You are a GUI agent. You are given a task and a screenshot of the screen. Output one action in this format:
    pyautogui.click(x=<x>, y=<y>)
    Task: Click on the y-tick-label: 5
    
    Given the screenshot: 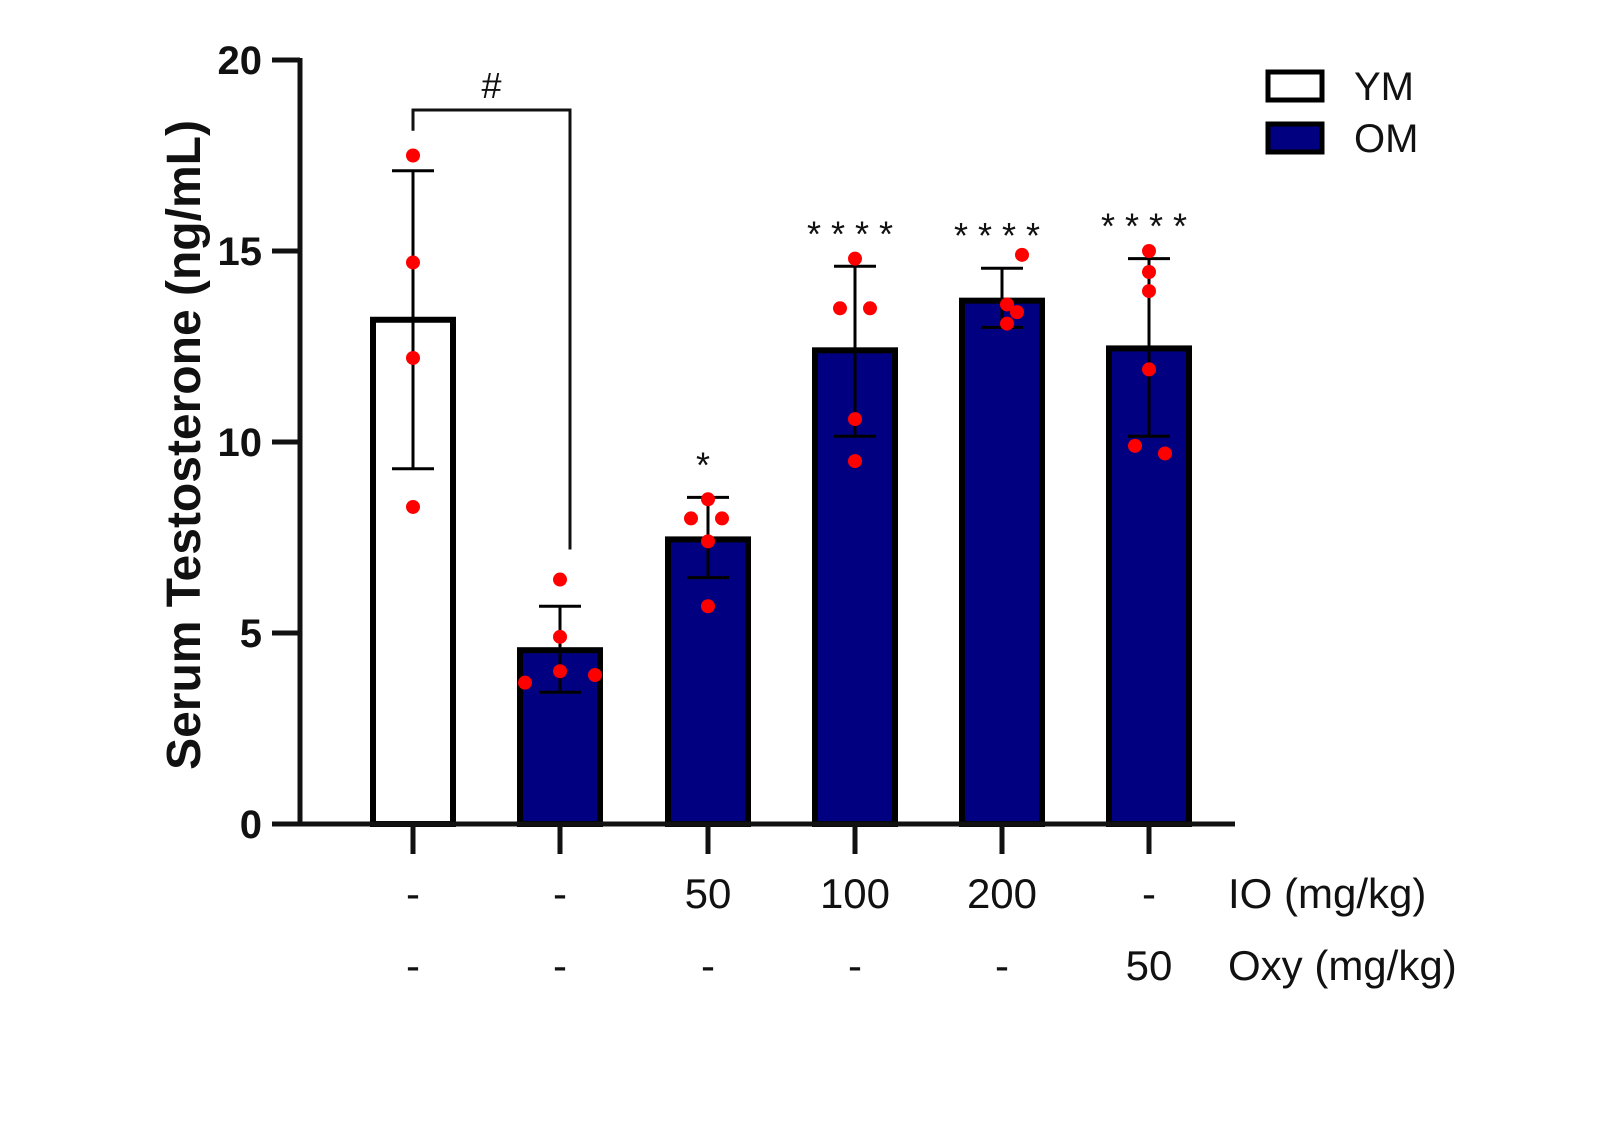 What is the action you would take?
    pyautogui.click(x=251, y=634)
    